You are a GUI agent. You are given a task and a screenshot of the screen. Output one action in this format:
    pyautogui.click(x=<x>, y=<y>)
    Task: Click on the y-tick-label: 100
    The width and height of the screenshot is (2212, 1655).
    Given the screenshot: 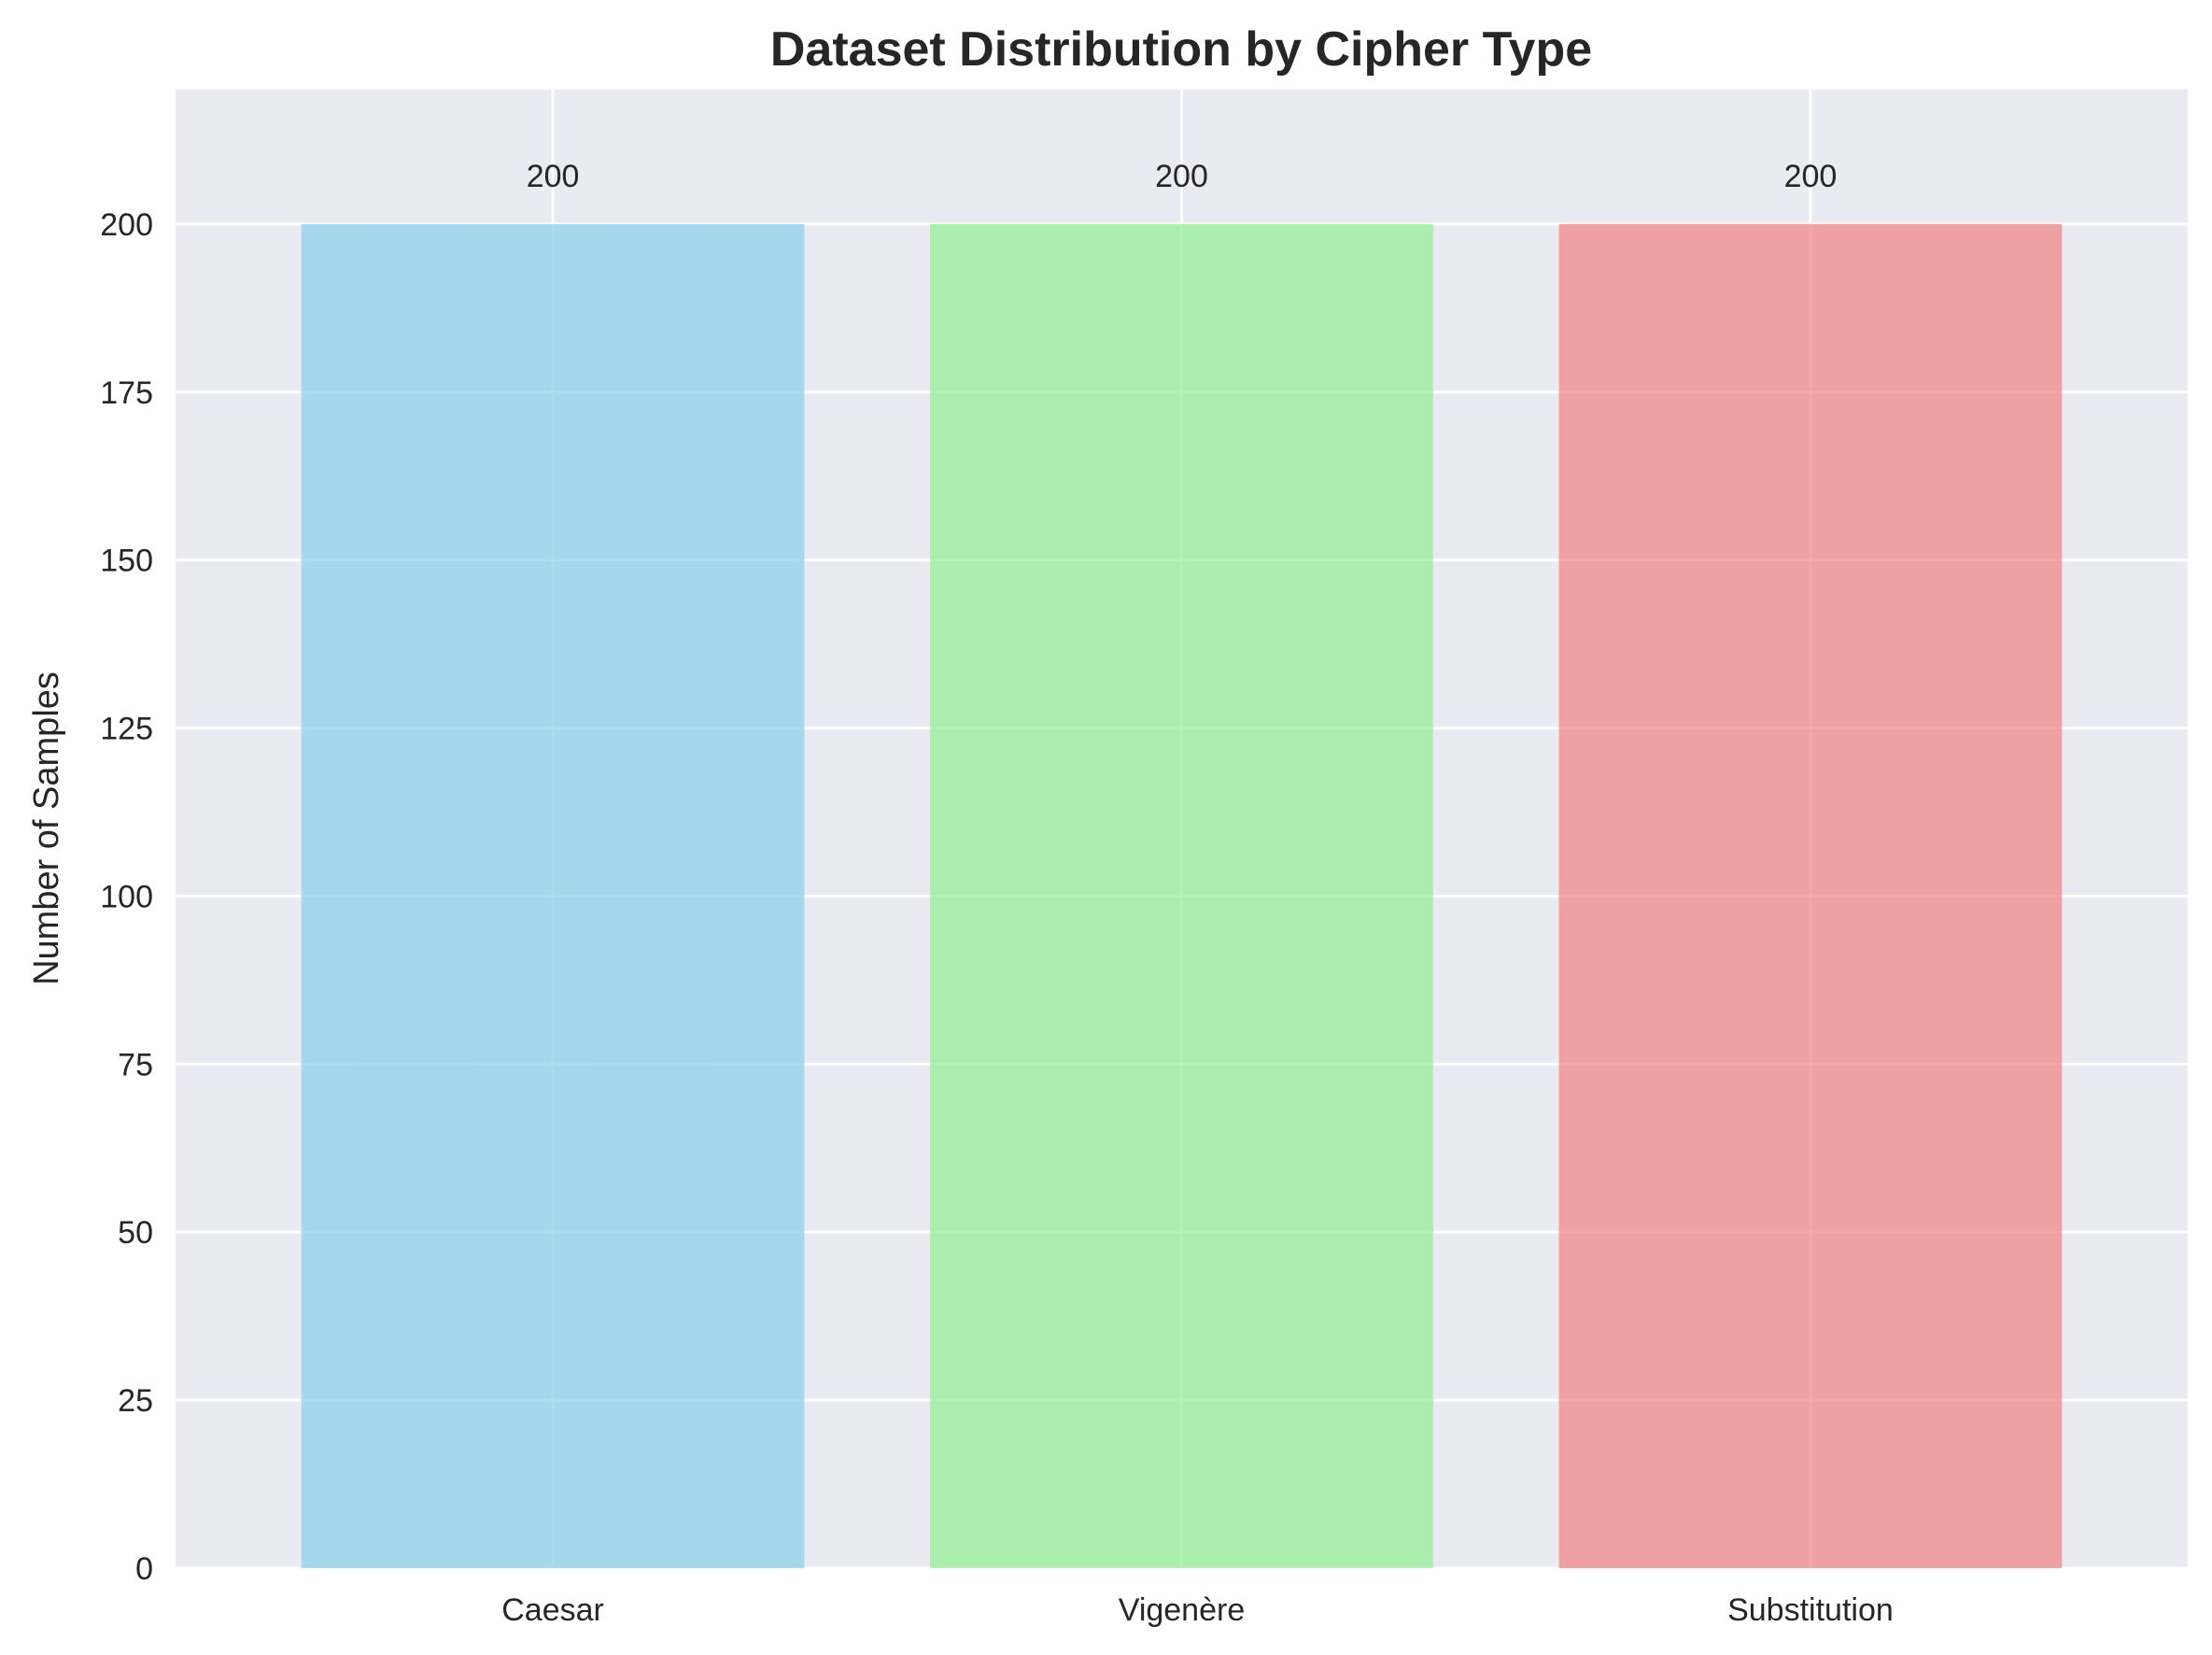 What is the action you would take?
    pyautogui.click(x=126, y=897)
    